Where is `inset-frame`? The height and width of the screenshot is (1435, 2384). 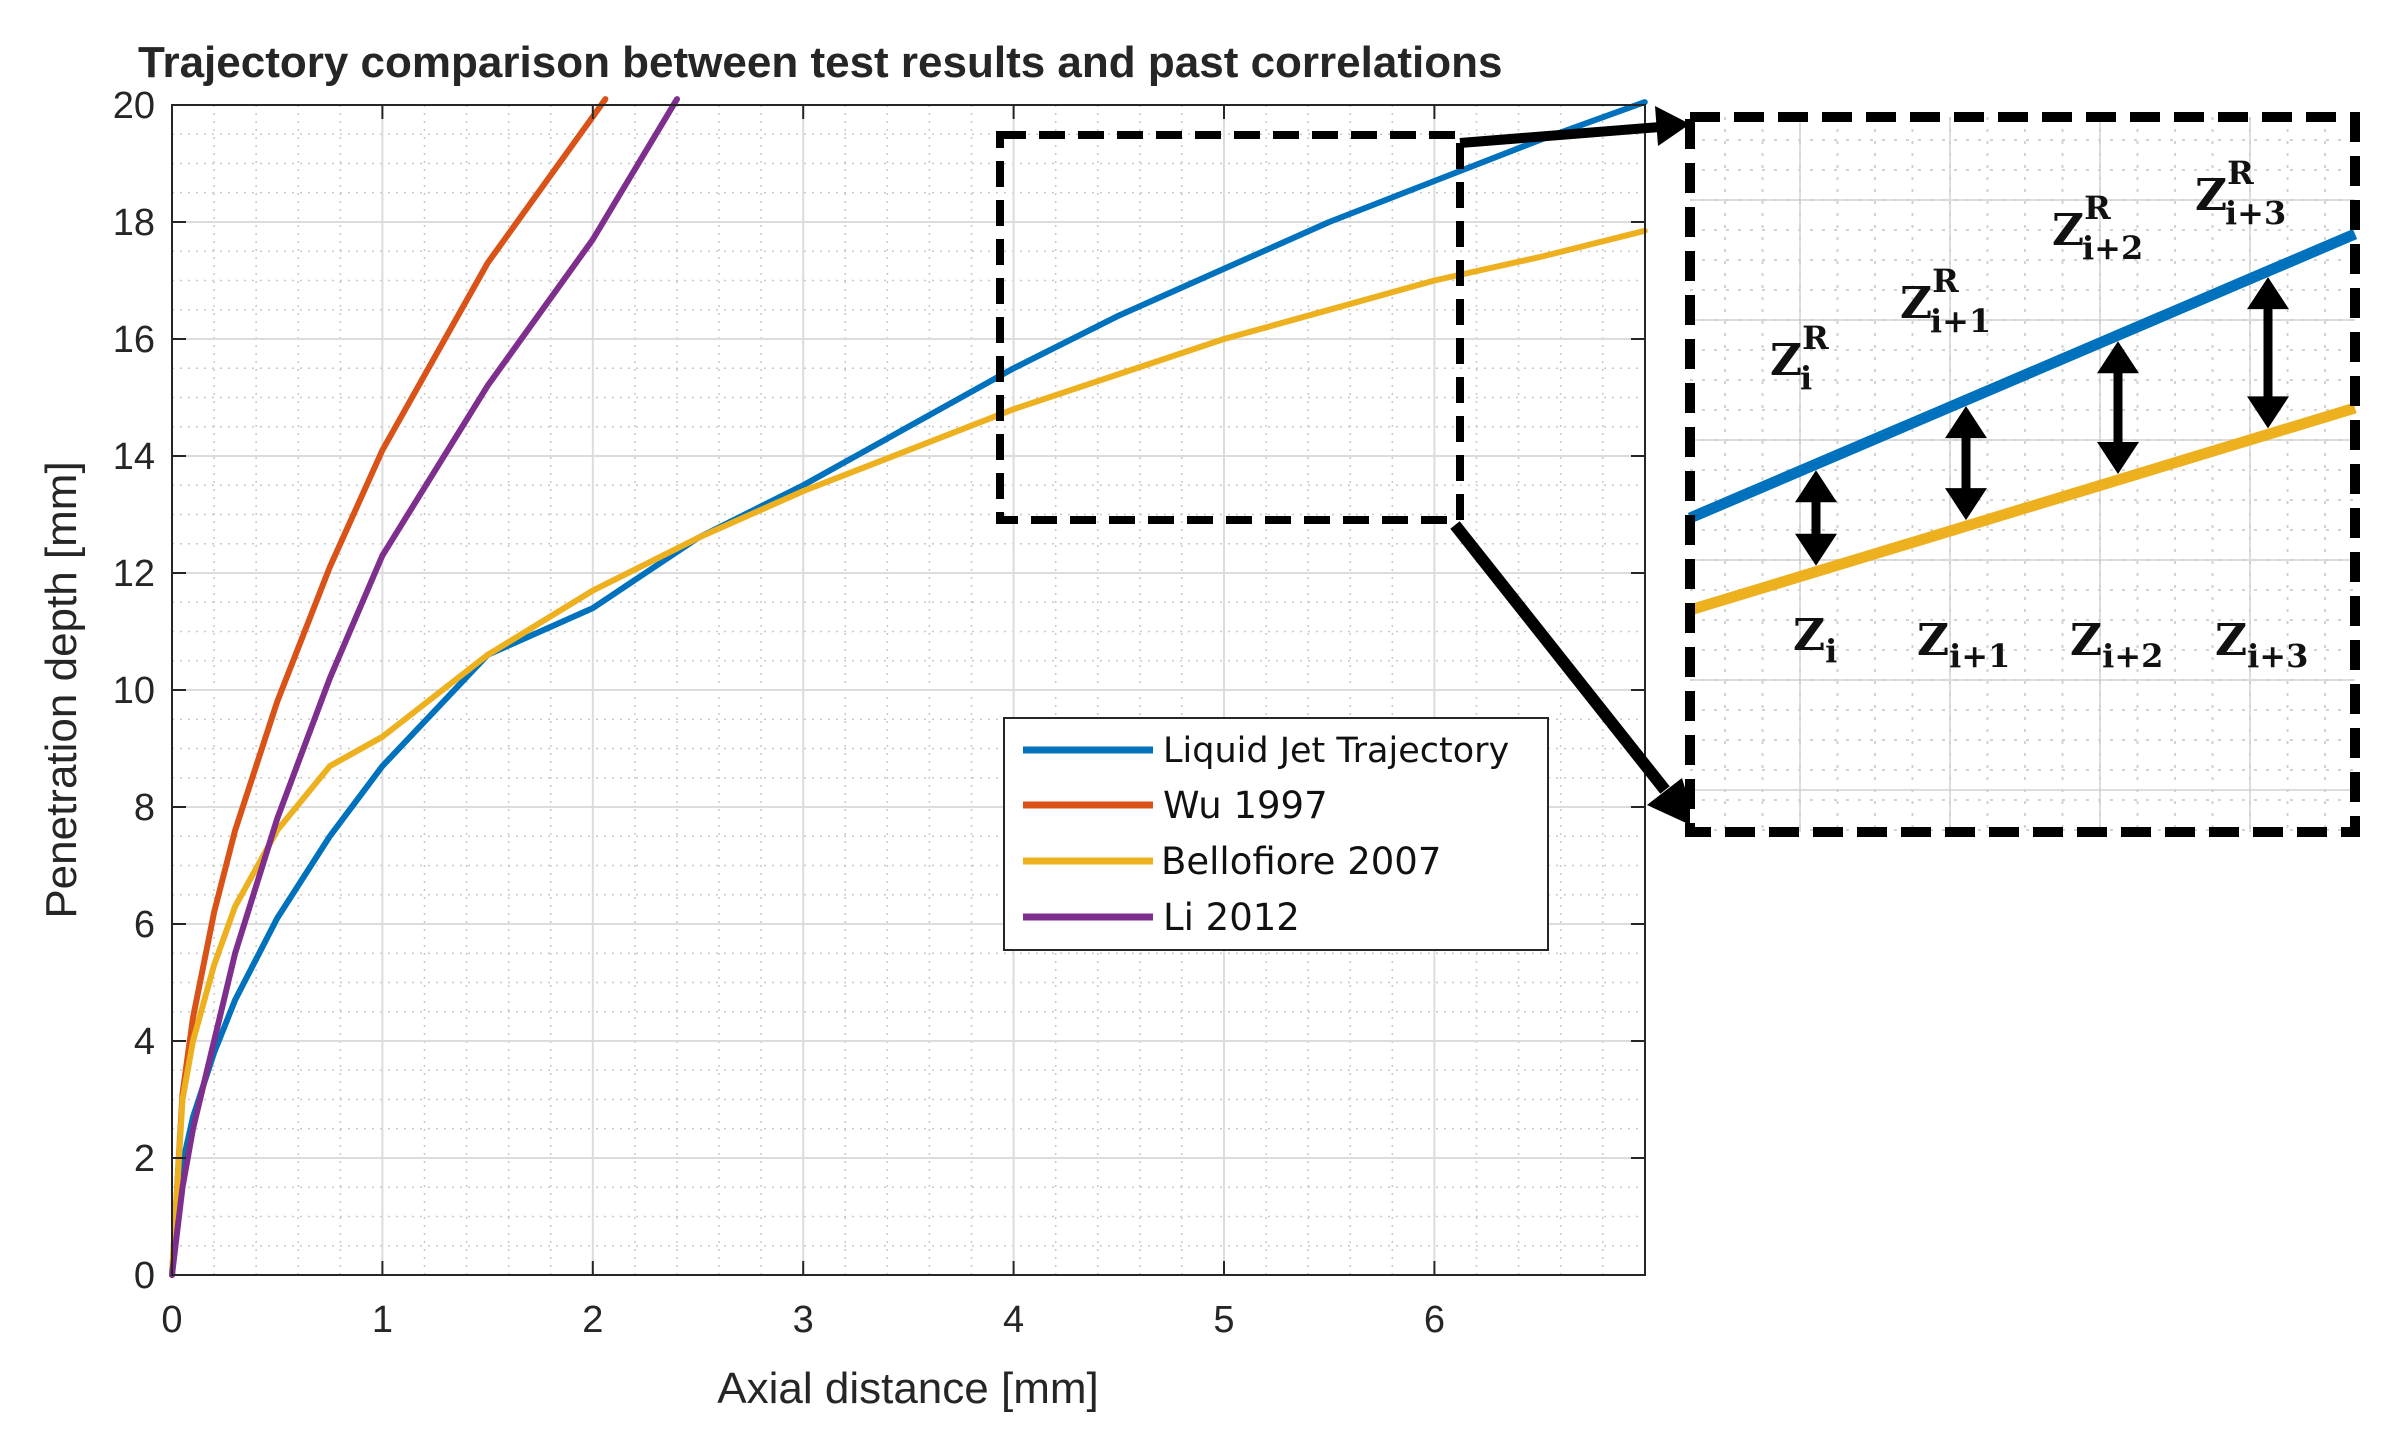 inset-frame is located at coordinates (2022, 474).